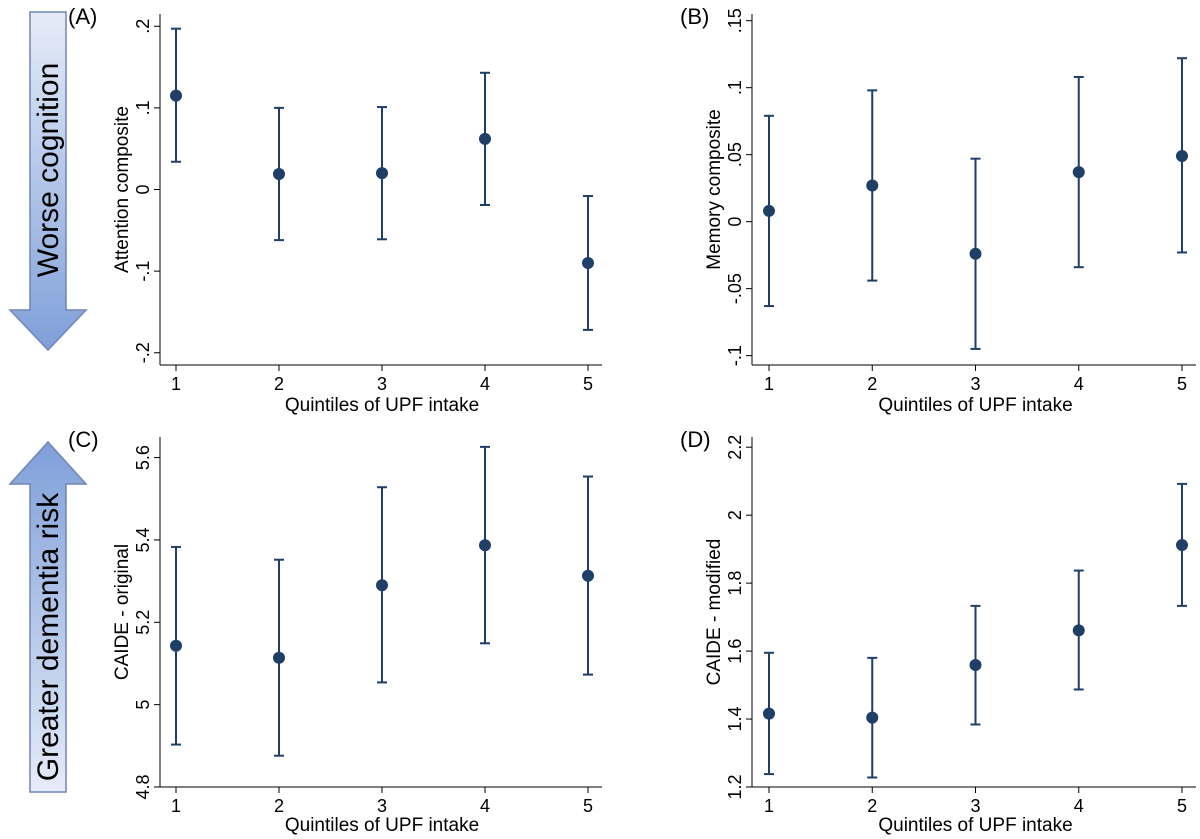 The width and height of the screenshot is (1200, 839). What do you see at coordinates (735, 583) in the screenshot?
I see `y-tick-label: 1.8` at bounding box center [735, 583].